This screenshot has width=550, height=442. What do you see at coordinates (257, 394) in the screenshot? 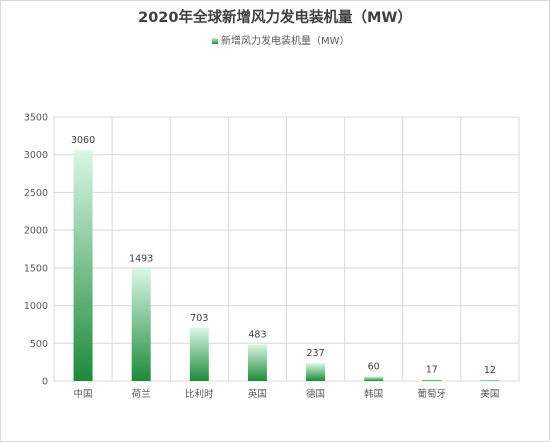
I see `x-tick-label-3: 英国` at bounding box center [257, 394].